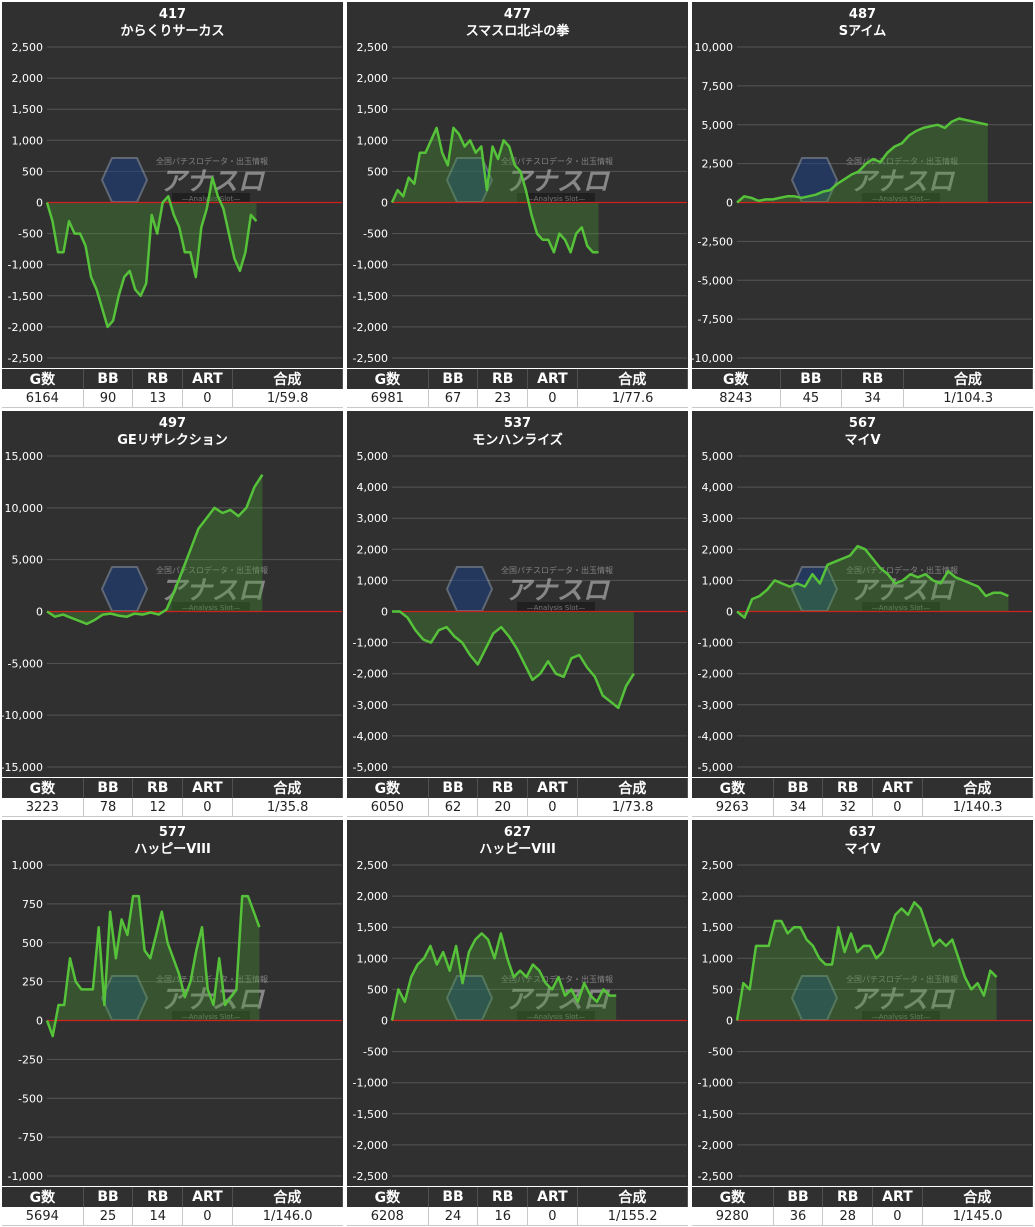 This screenshot has height=1227, width=1035. Describe the element at coordinates (373, 487) in the screenshot. I see `y-tick-label: 4,000` at that location.